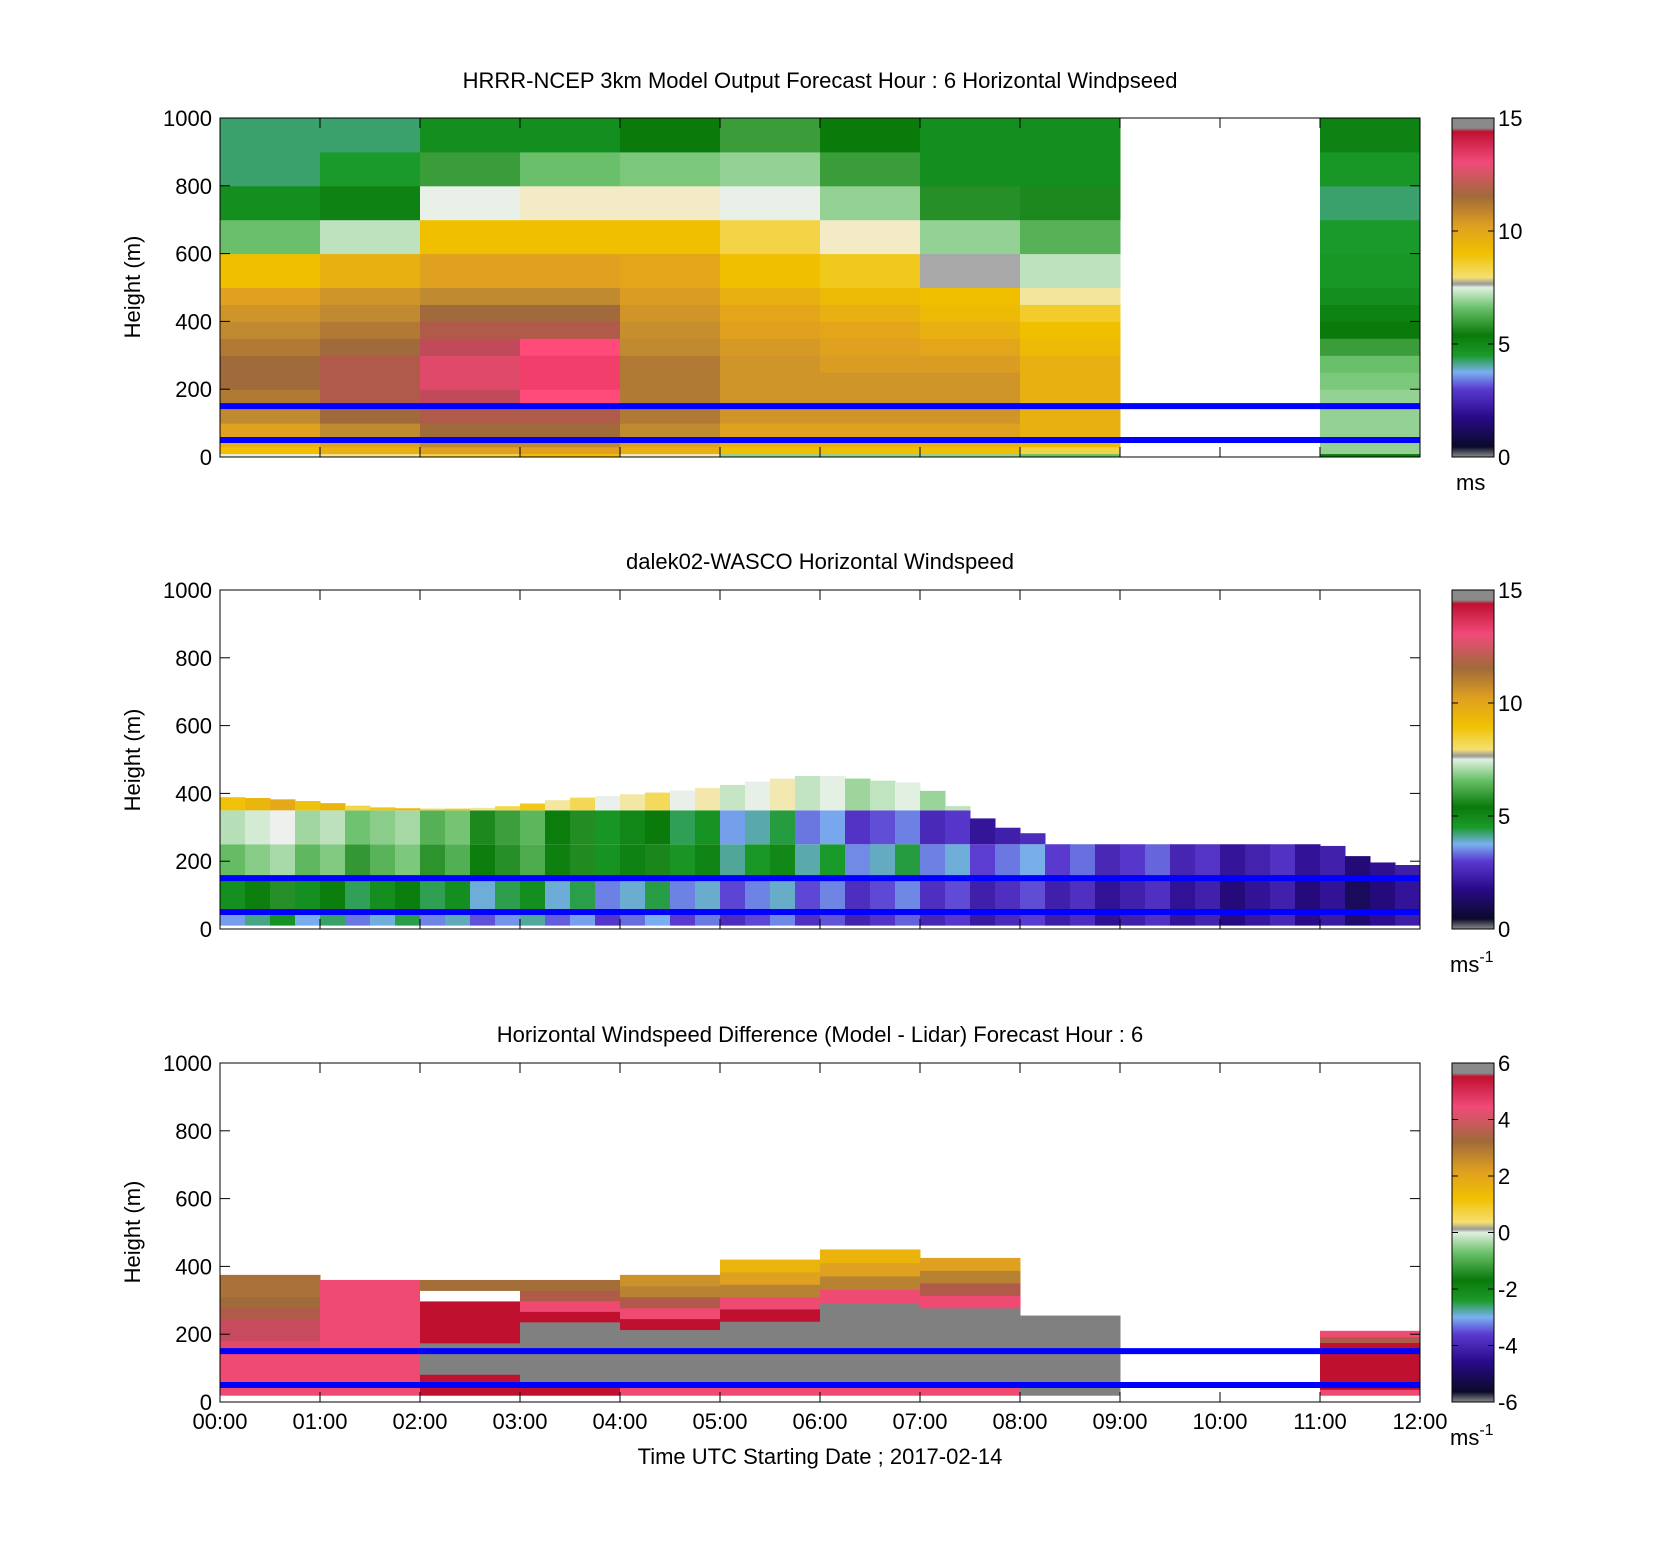 The height and width of the screenshot is (1561, 1680). I want to click on reference-lines, so click(820, 895).